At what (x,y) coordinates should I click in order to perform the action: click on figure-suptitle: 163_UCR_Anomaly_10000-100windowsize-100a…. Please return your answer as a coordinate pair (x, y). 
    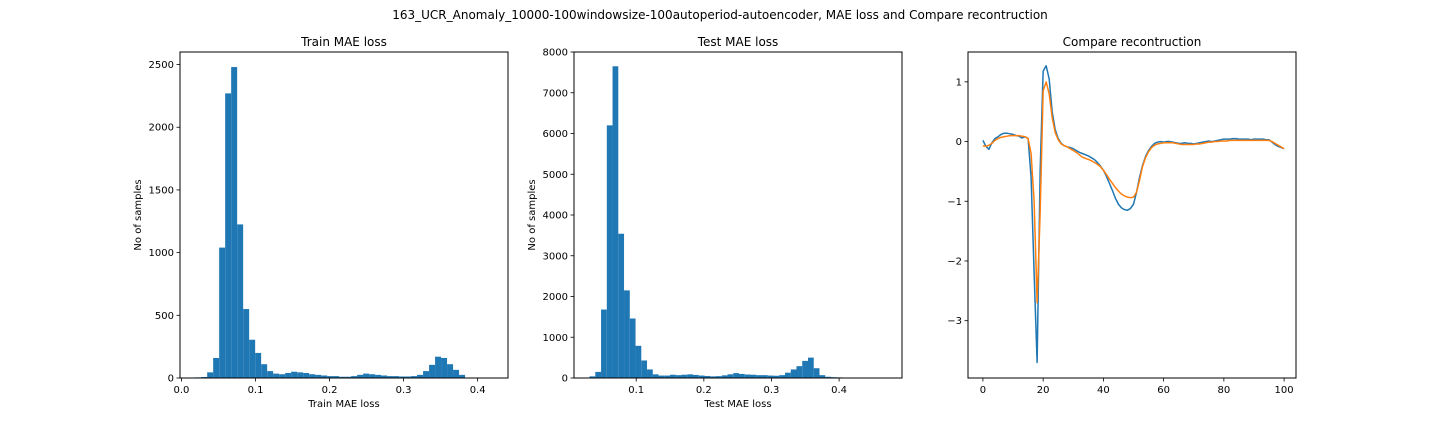
    Looking at the image, I should click on (720, 15).